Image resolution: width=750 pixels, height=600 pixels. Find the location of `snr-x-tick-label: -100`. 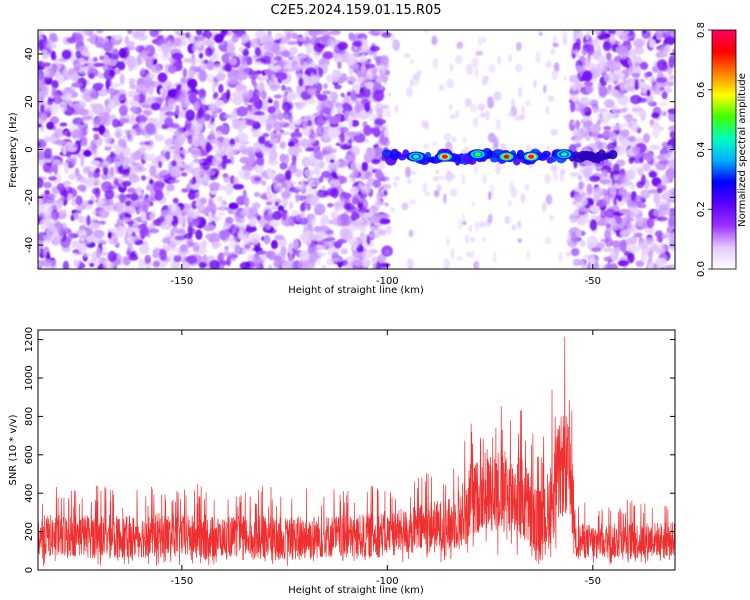

snr-x-tick-label: -100 is located at coordinates (387, 581).